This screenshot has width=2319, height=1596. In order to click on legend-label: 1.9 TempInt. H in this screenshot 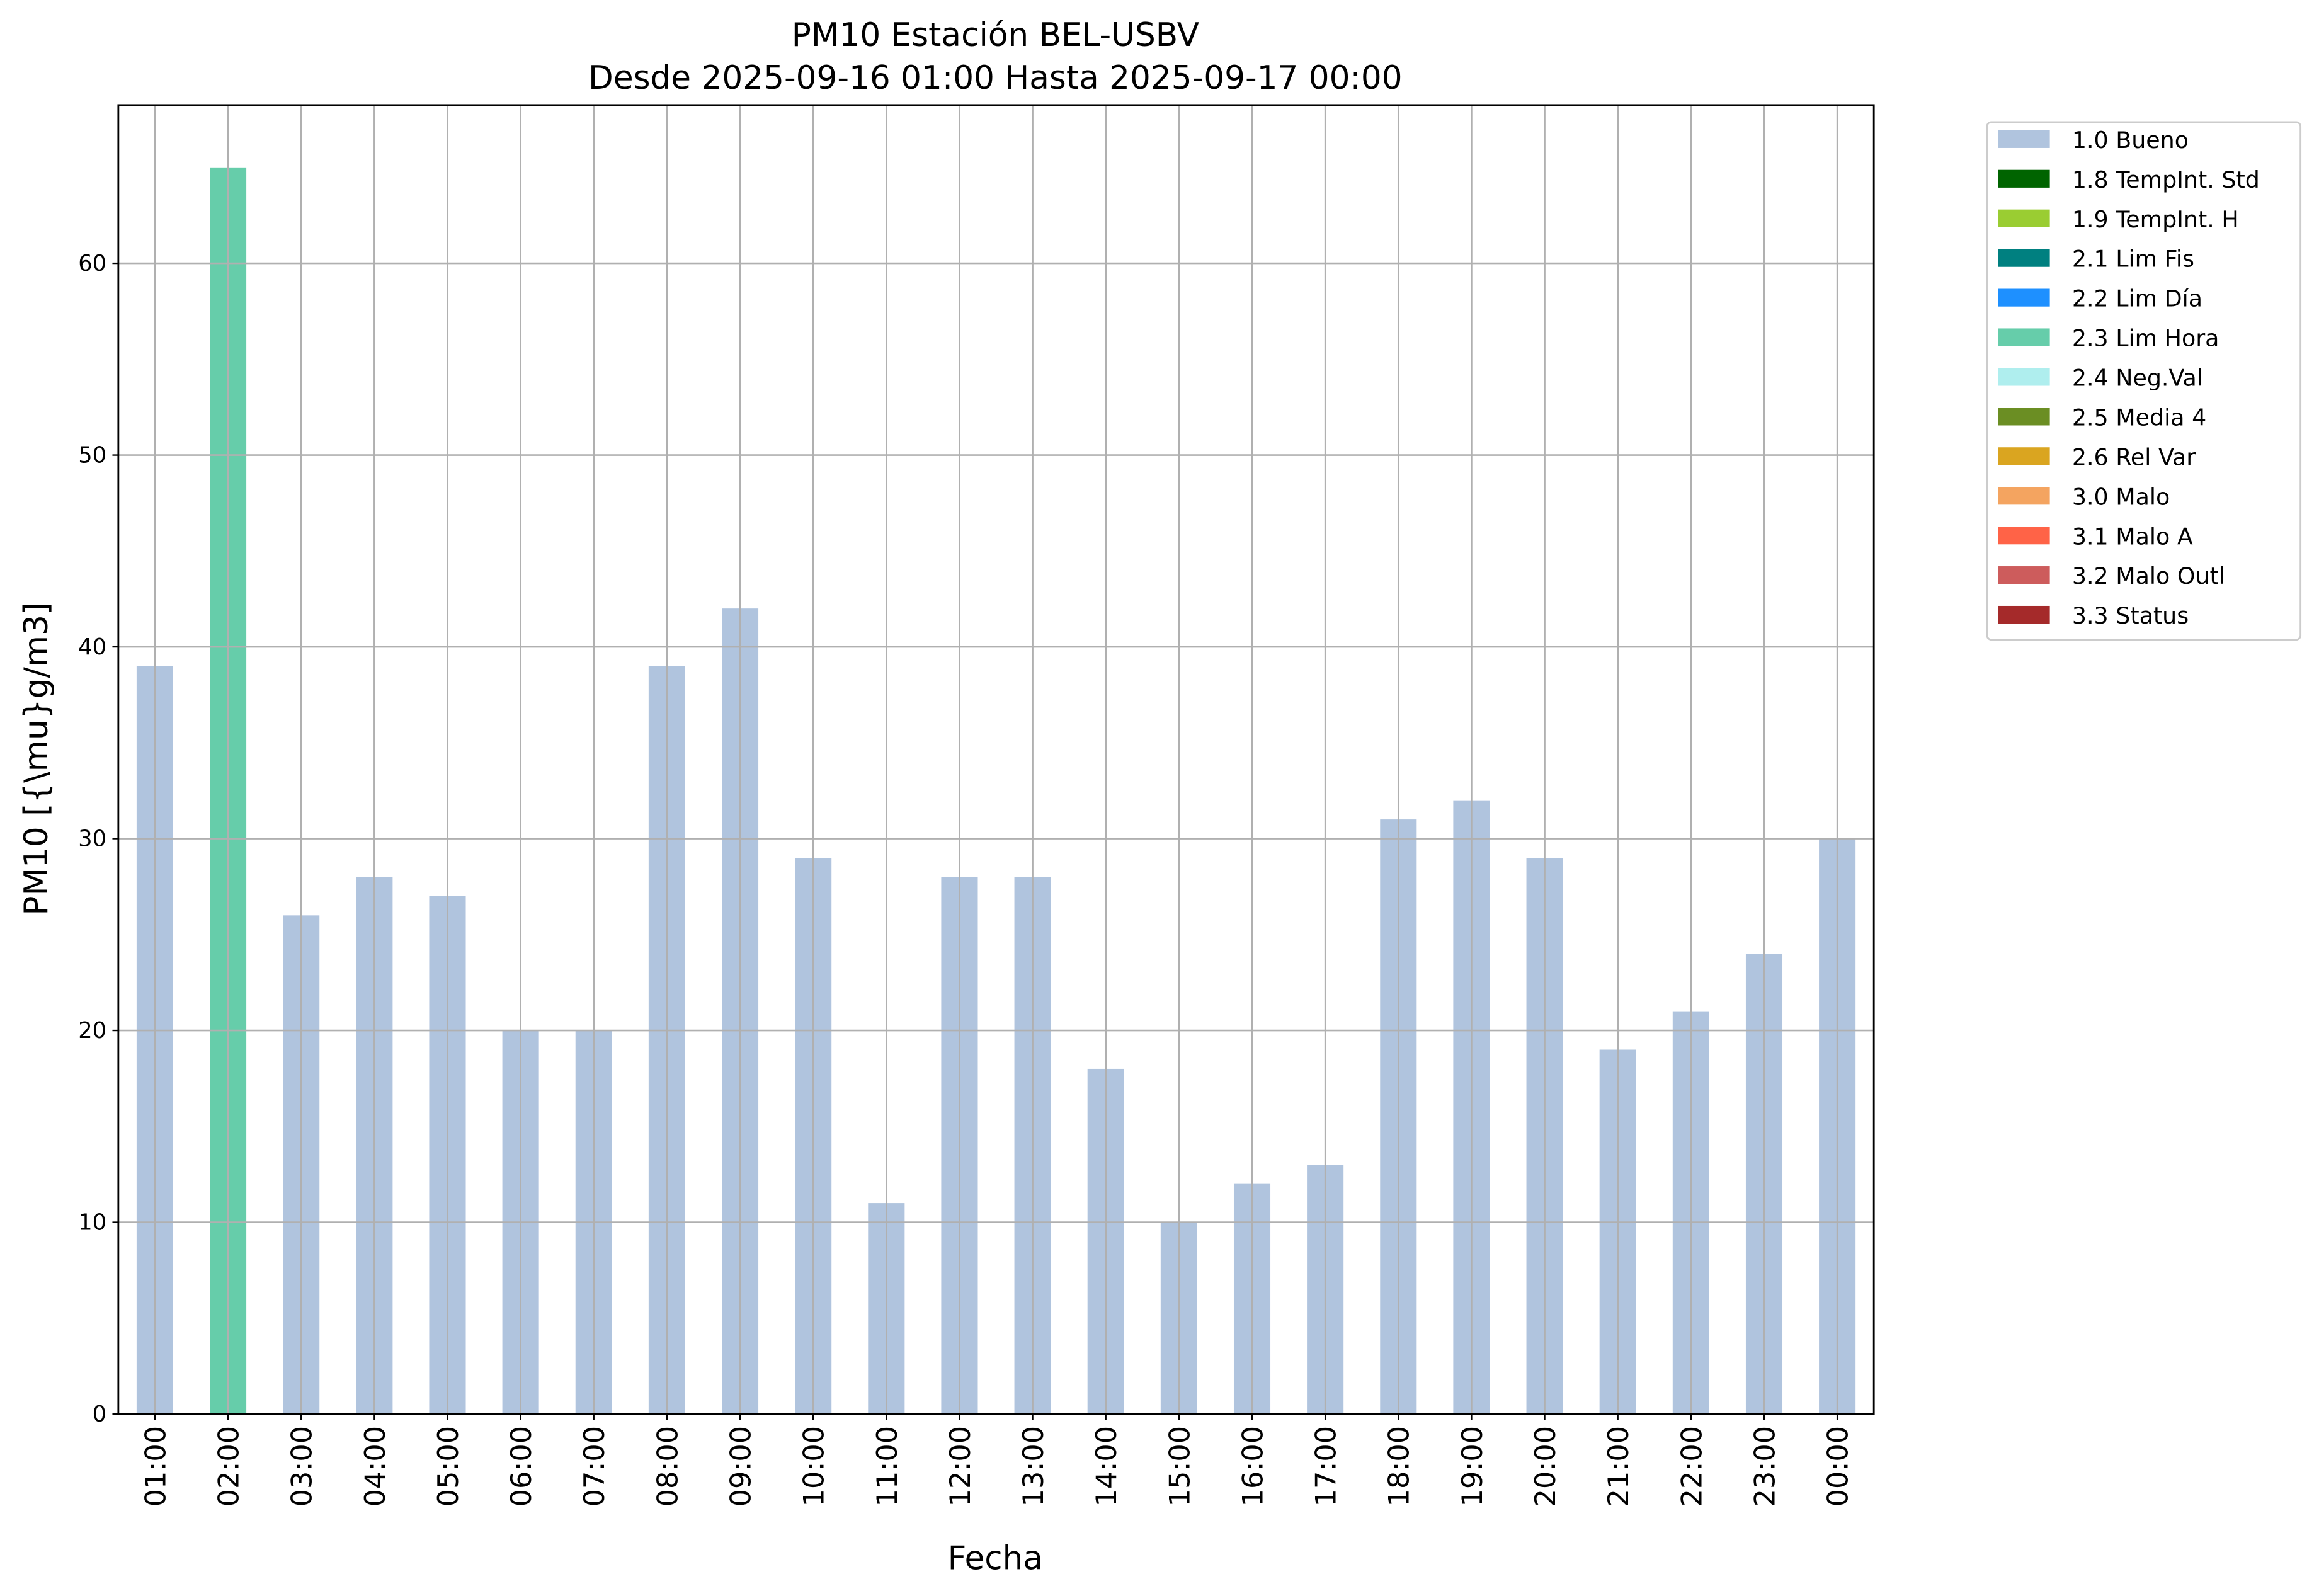, I will do `click(2155, 219)`.